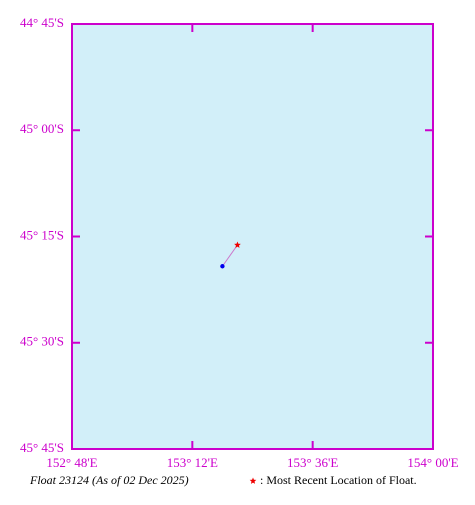 This screenshot has width=475, height=505. Describe the element at coordinates (432, 462) in the screenshot. I see `x-tick-label: 154° 00'E` at that location.